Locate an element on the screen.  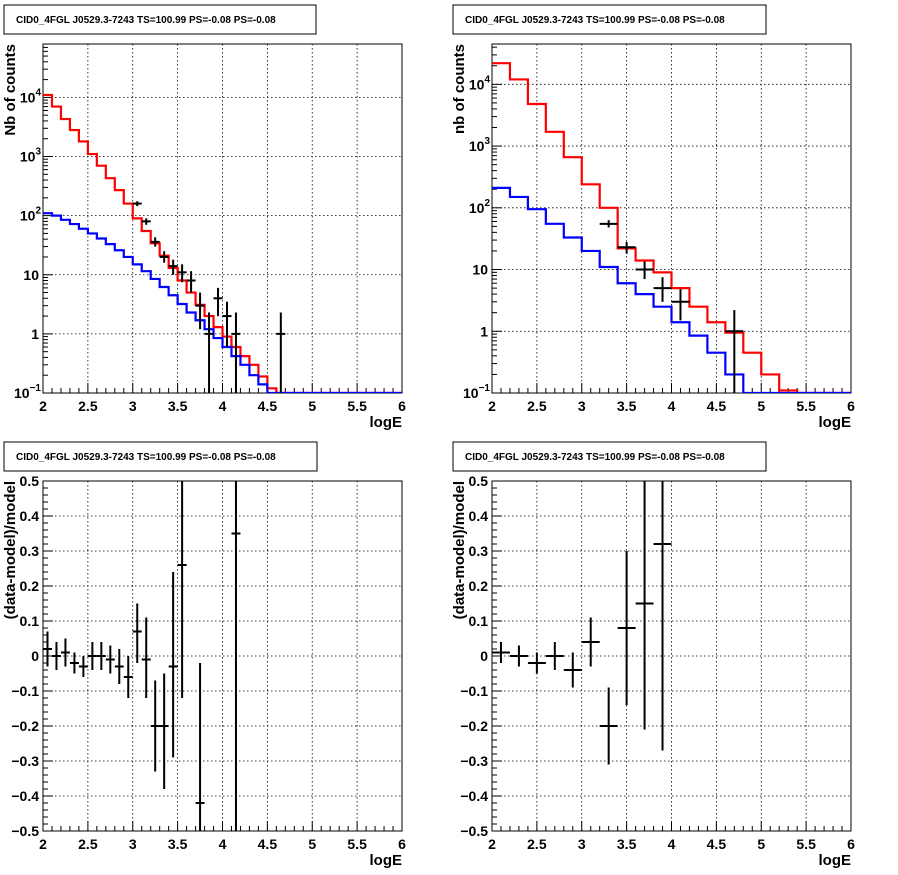
total-model-histogram is located at coordinates (222, 243).